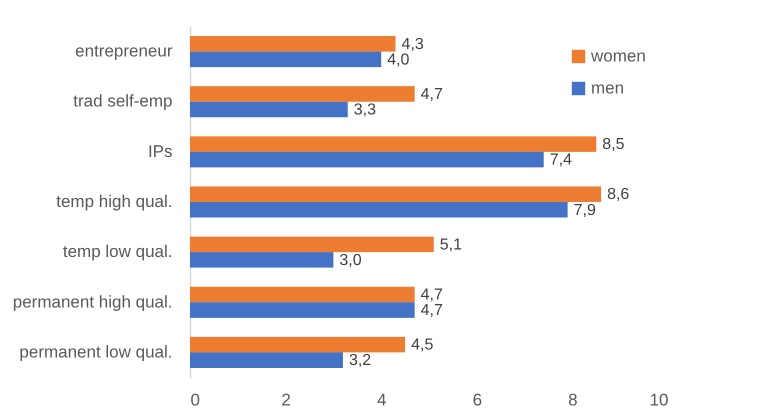  Describe the element at coordinates (573, 400) in the screenshot. I see `x-tick-label: 8` at that location.